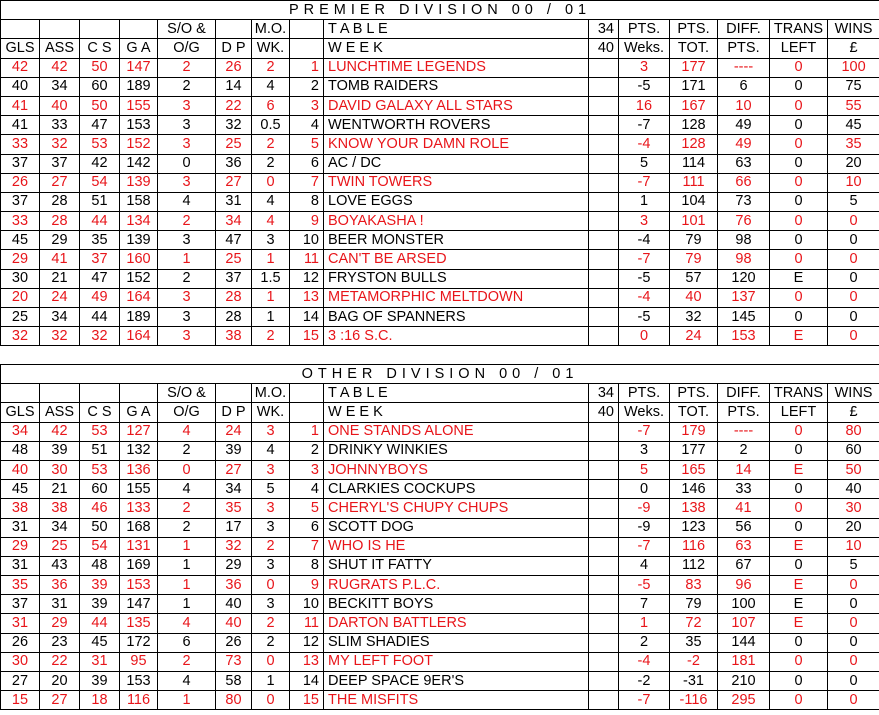 Image resolution: width=879 pixels, height=715 pixels. What do you see at coordinates (138, 278) in the screenshot?
I see `goals-against-cell: 152` at bounding box center [138, 278].